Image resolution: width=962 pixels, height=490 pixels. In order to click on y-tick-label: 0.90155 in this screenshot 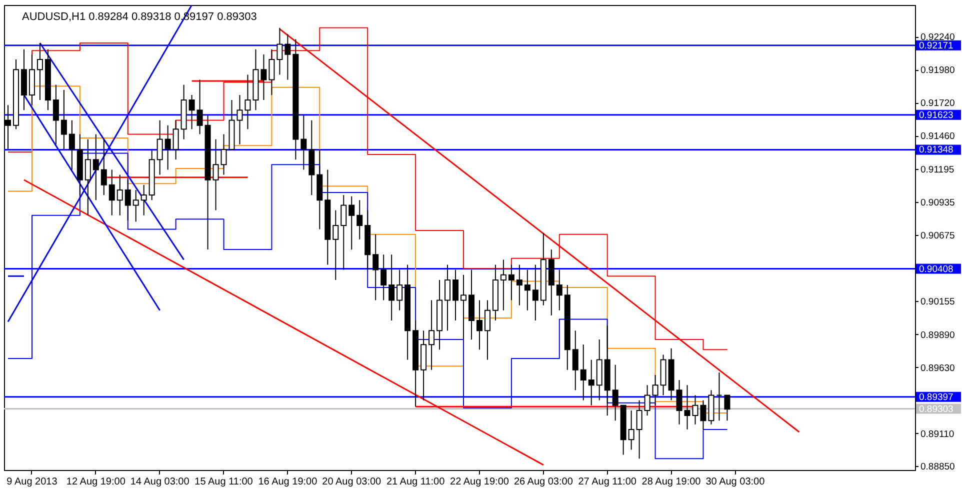, I will do `click(937, 302)`.